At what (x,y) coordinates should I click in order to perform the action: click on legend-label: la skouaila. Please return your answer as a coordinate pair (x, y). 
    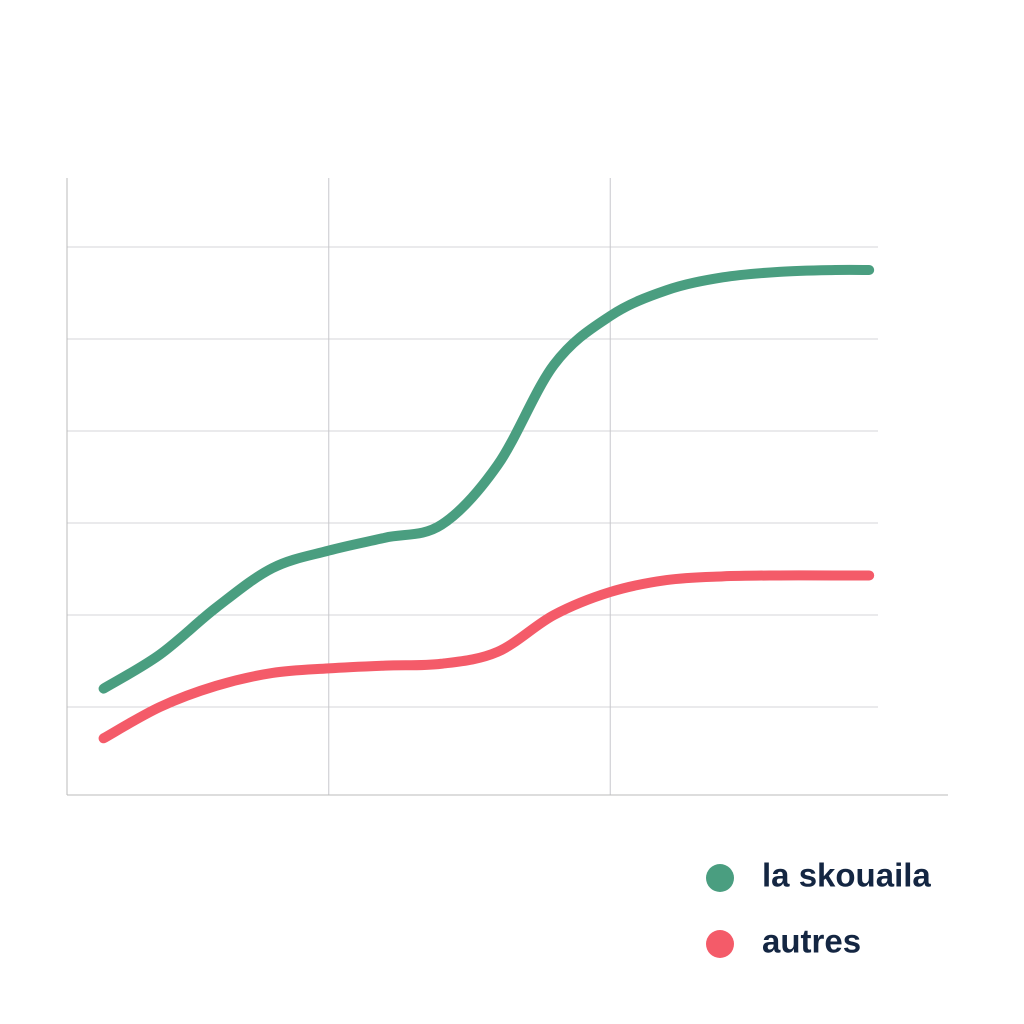
    Looking at the image, I should click on (846, 875).